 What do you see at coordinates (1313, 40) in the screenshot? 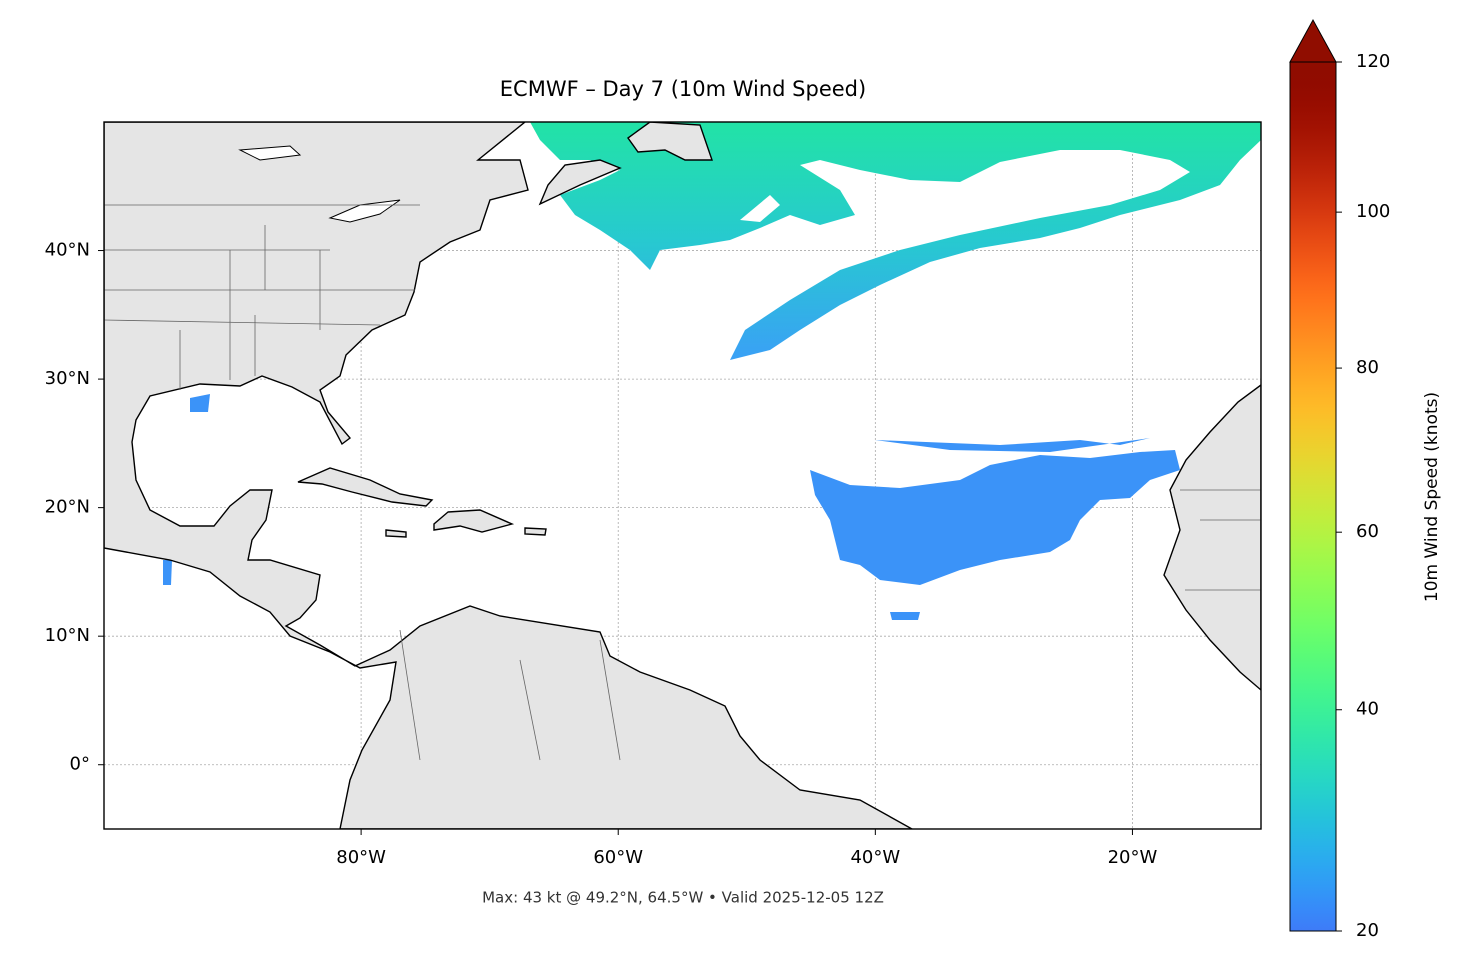
I see `colorbar-extend` at bounding box center [1313, 40].